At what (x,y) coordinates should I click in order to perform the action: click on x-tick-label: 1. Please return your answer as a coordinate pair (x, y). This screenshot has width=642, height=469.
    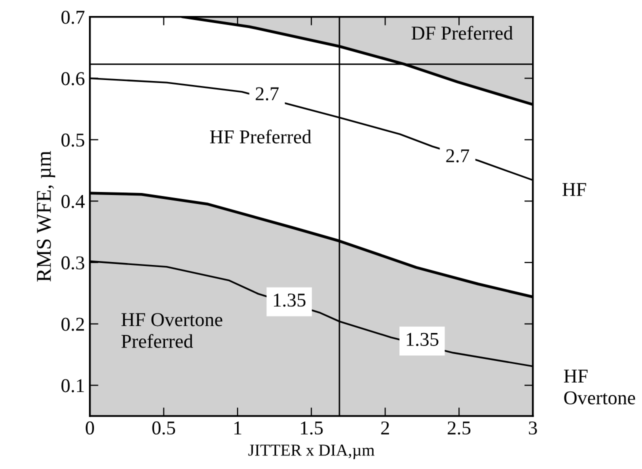
    Looking at the image, I should click on (238, 428).